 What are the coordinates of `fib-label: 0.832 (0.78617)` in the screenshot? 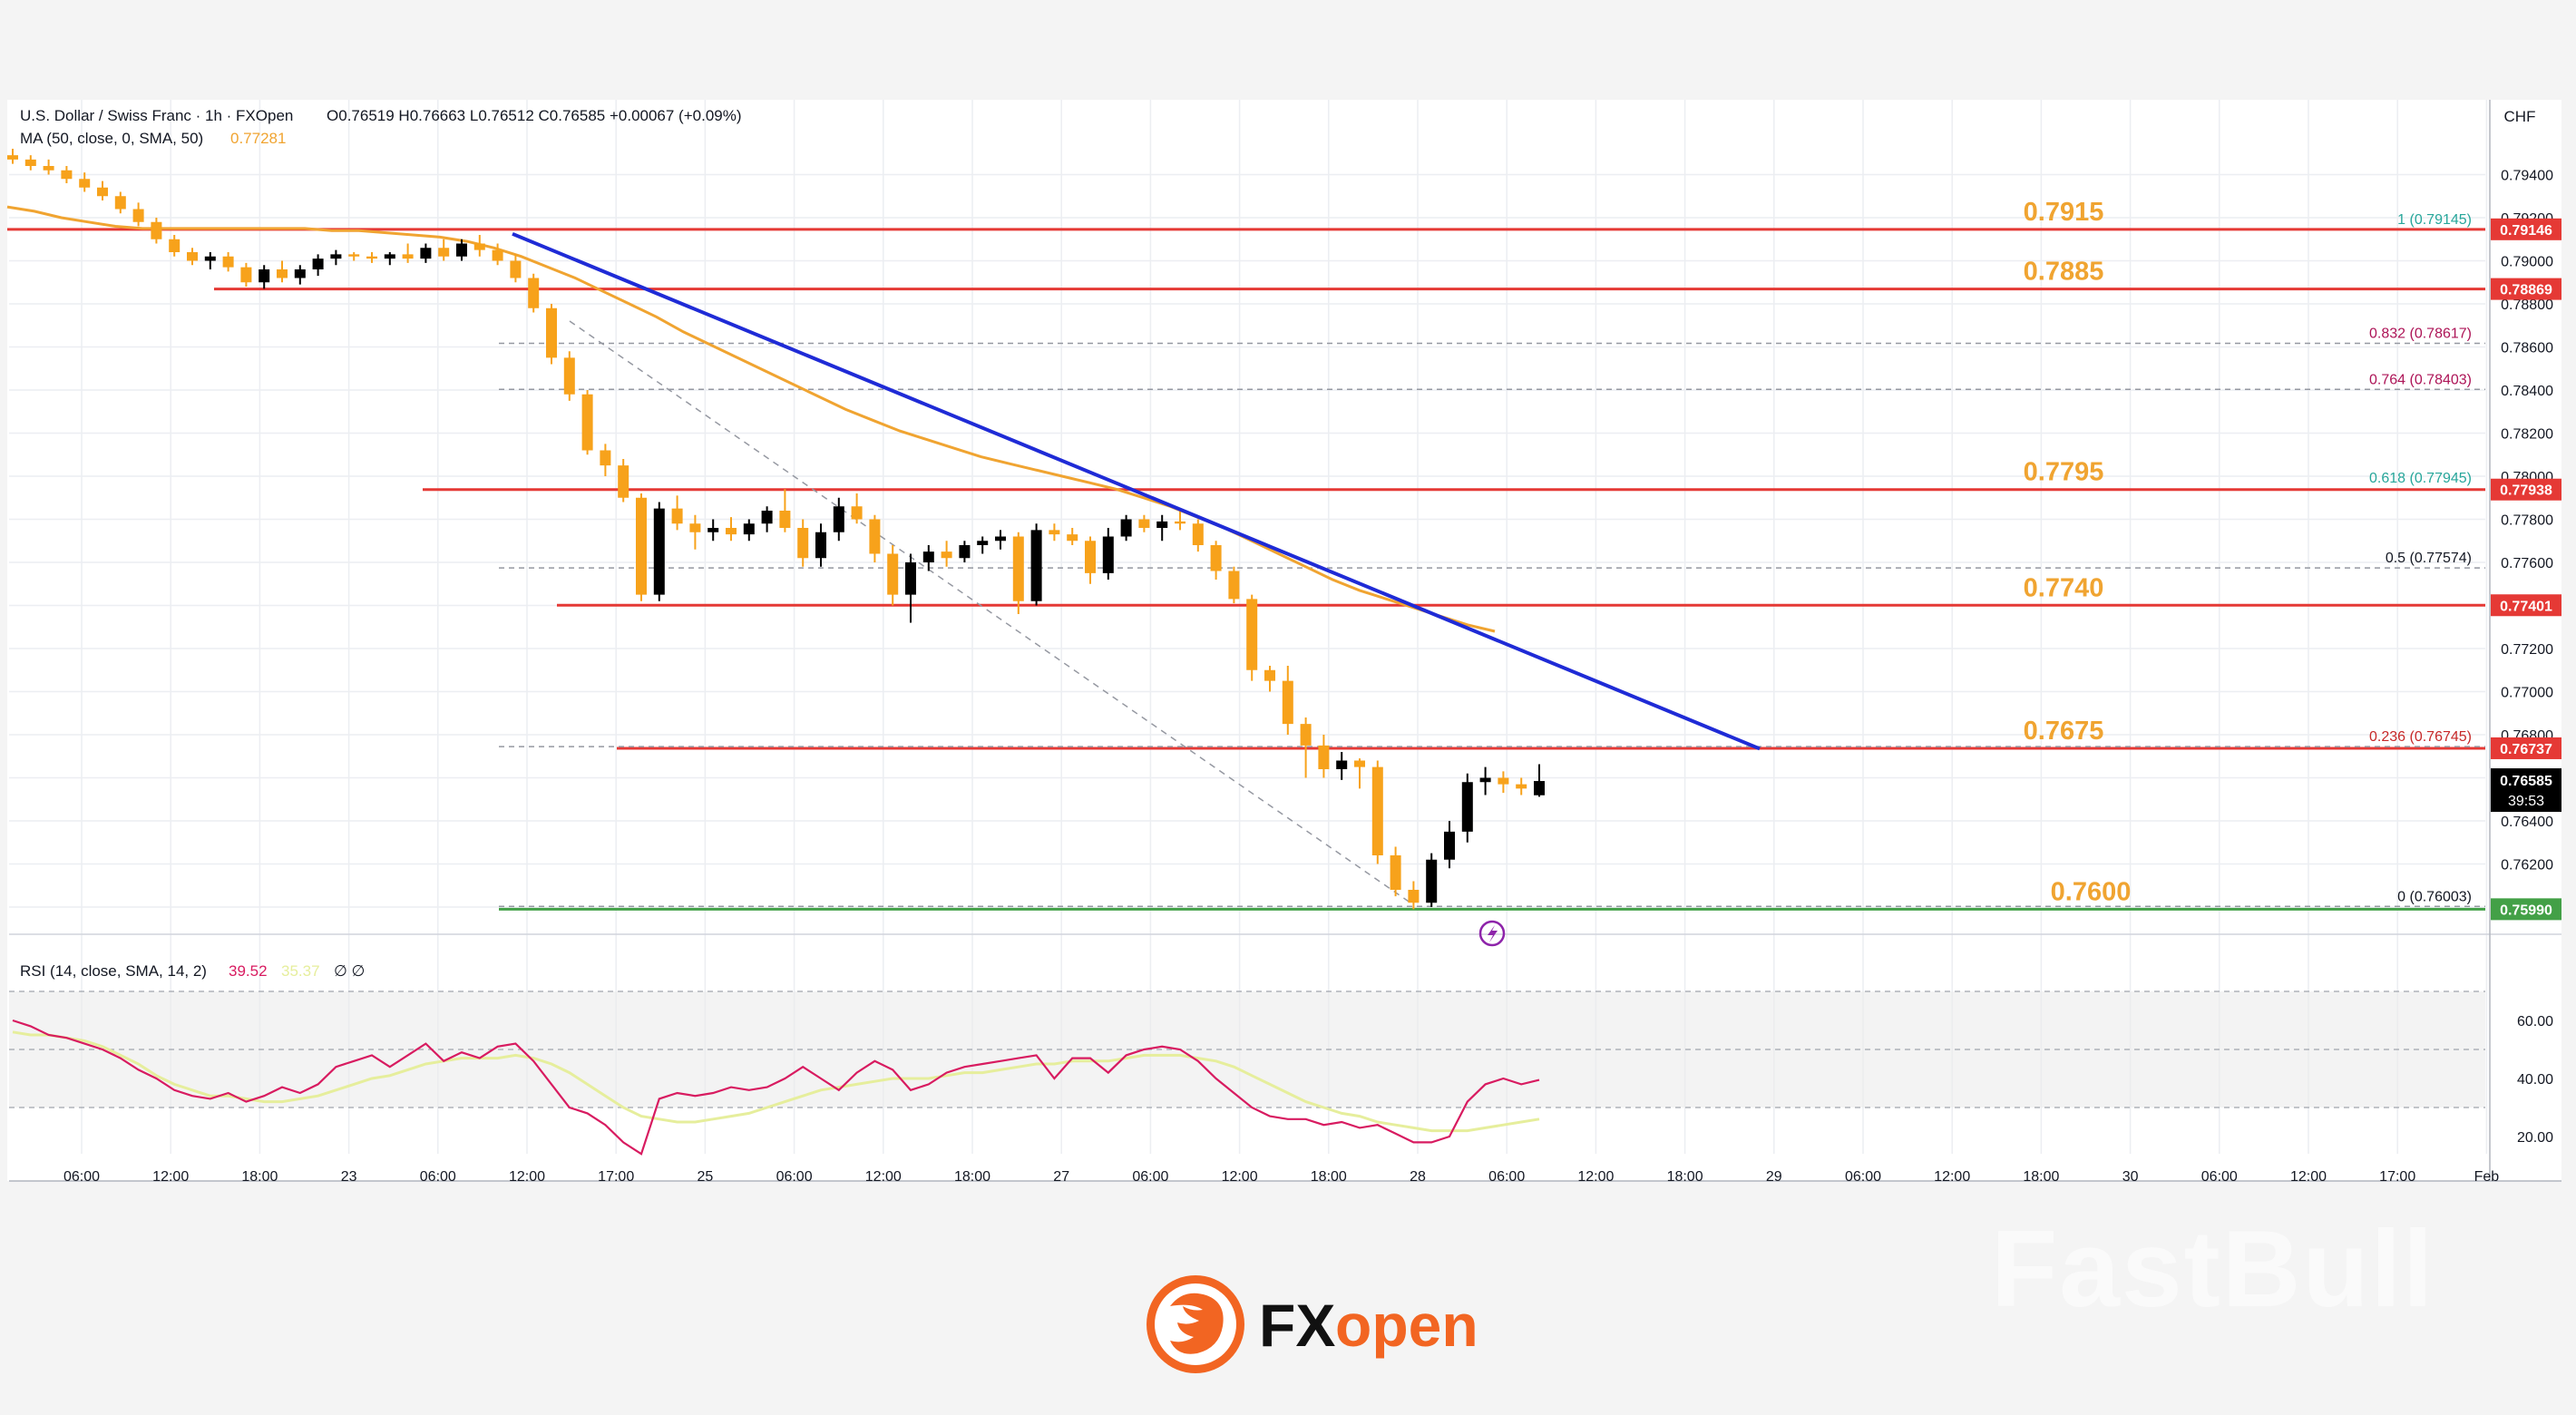 It's located at (2420, 333).